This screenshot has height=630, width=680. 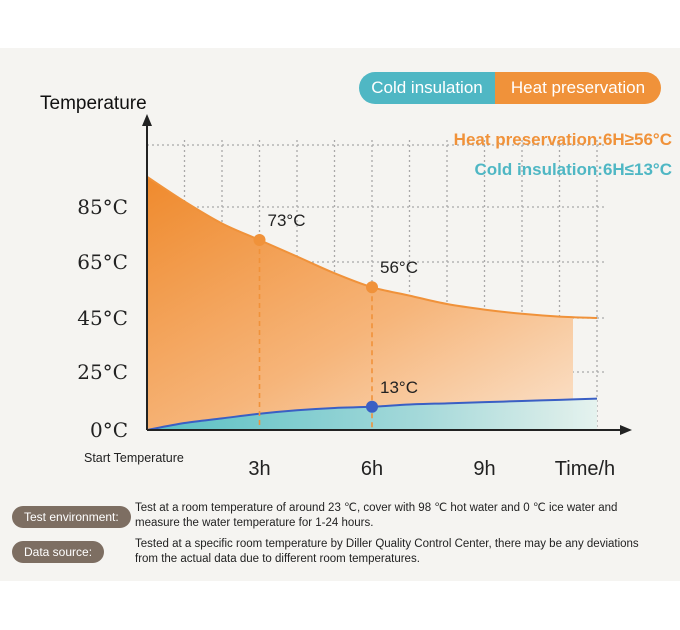 What do you see at coordinates (399, 387) in the screenshot?
I see `annotation-13c: 13°C` at bounding box center [399, 387].